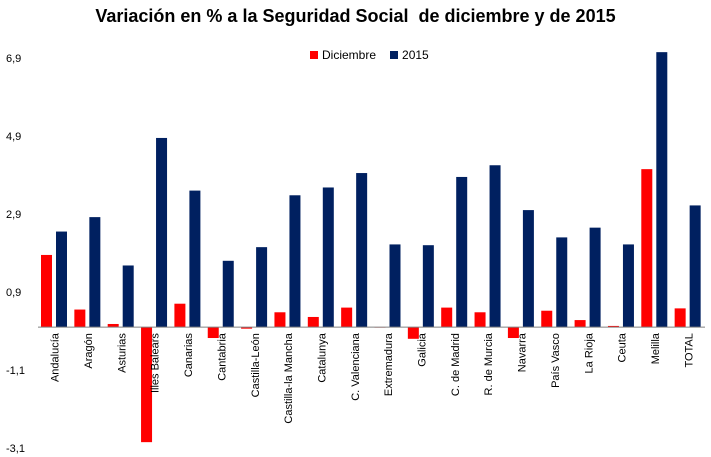 This screenshot has height=457, width=711. I want to click on legend-entry-2015: 2015, so click(409, 55).